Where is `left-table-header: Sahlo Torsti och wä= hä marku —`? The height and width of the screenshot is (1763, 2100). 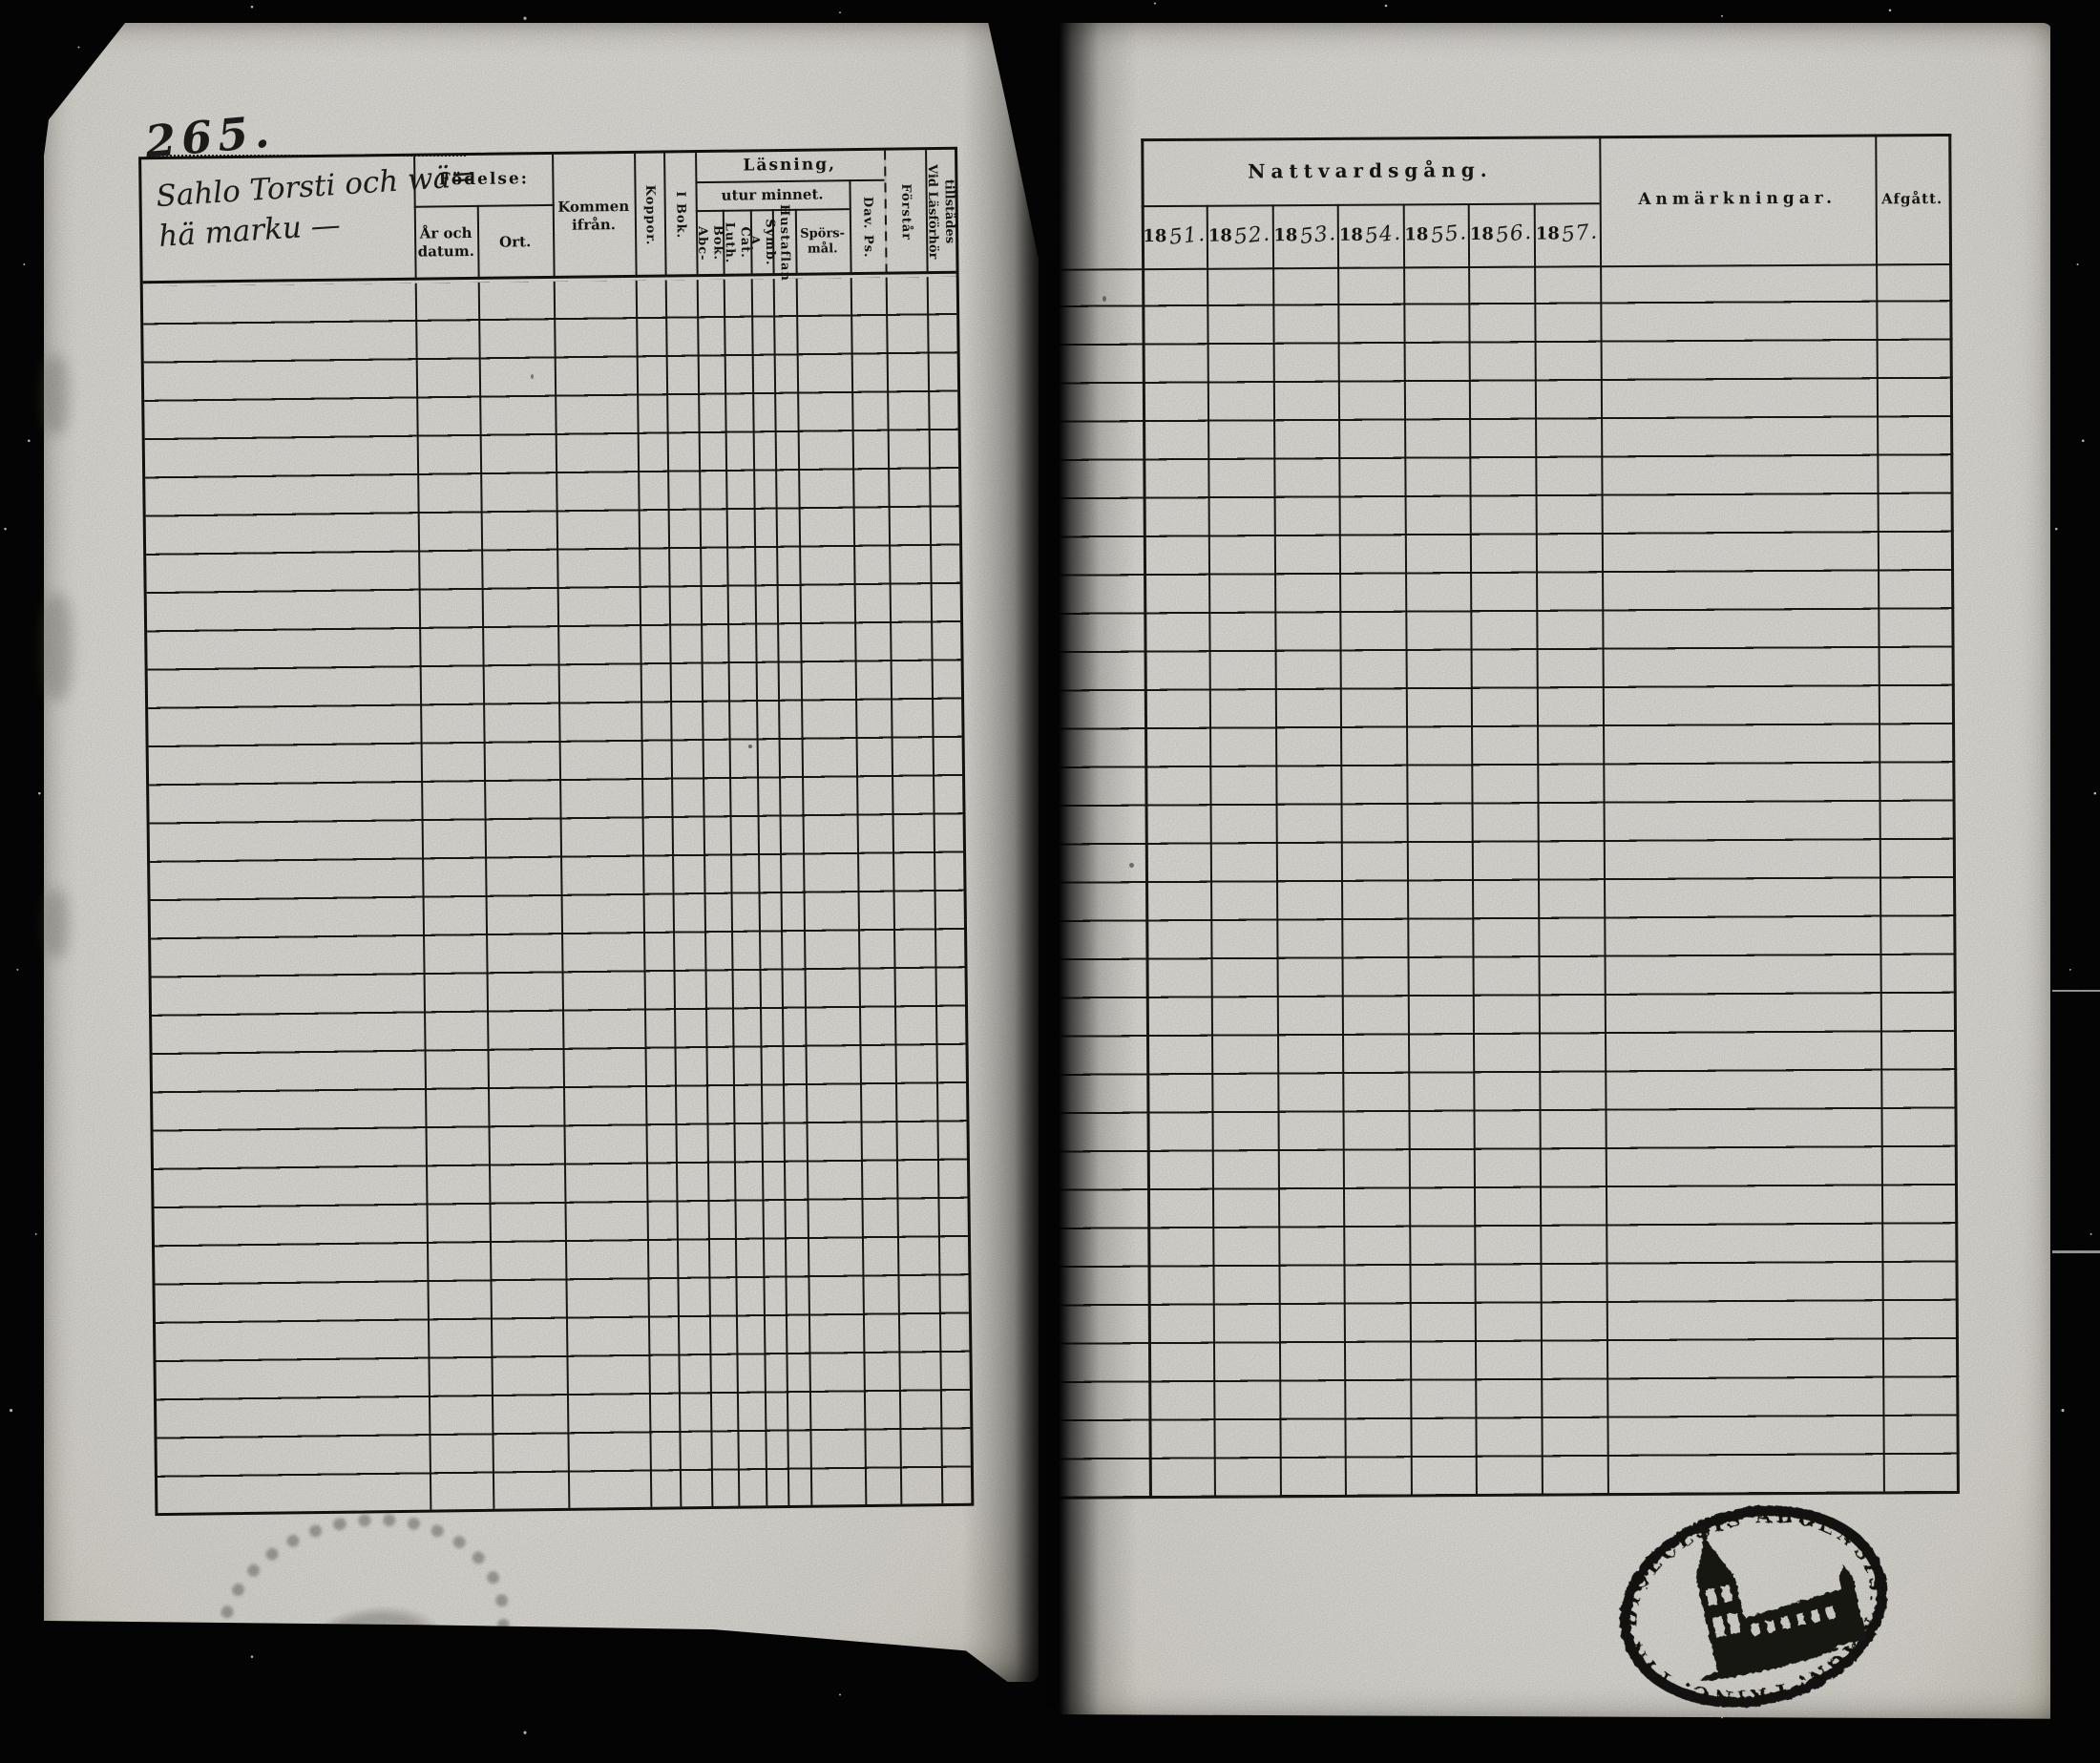 left-table-header: Sahlo Torsti och wä= hä marku — is located at coordinates (549, 217).